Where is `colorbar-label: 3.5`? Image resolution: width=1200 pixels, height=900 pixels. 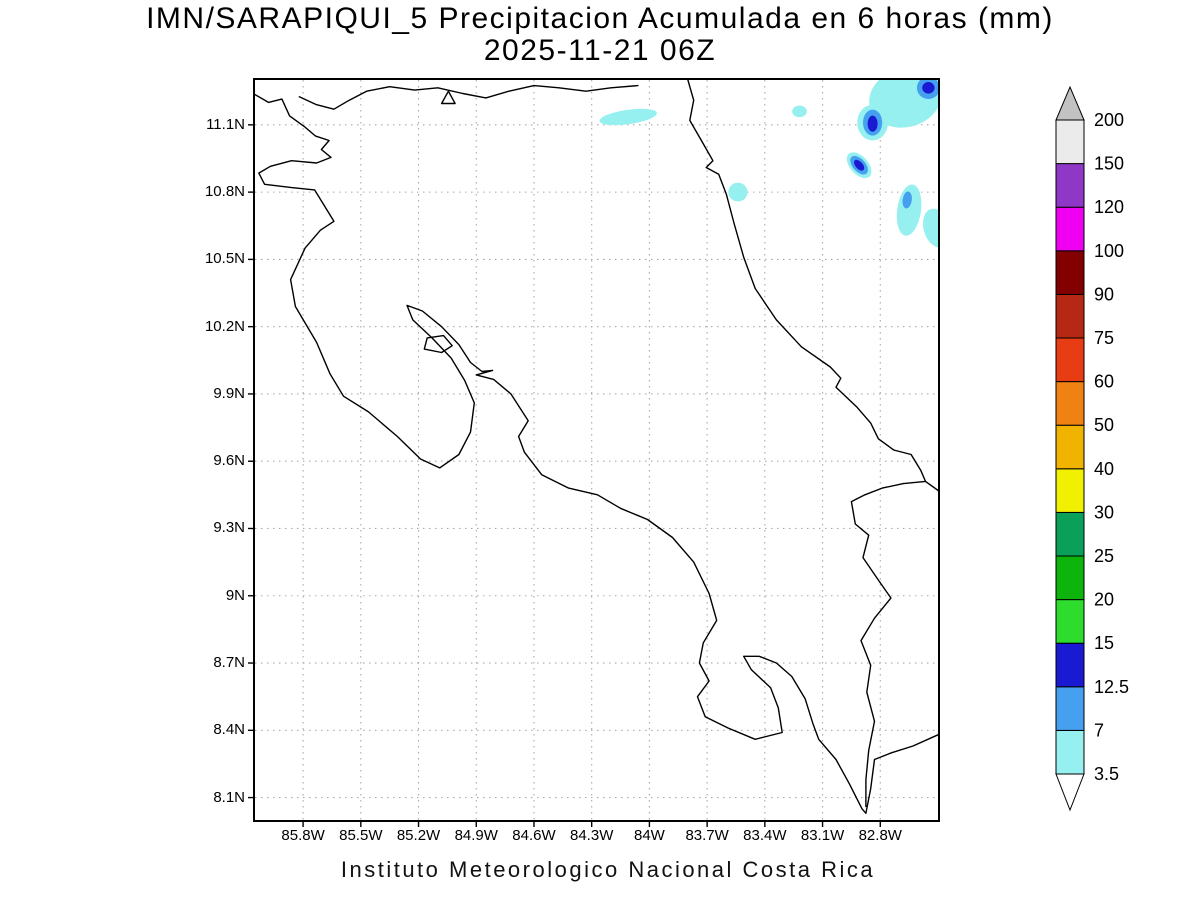
colorbar-label: 3.5 is located at coordinates (1106, 774).